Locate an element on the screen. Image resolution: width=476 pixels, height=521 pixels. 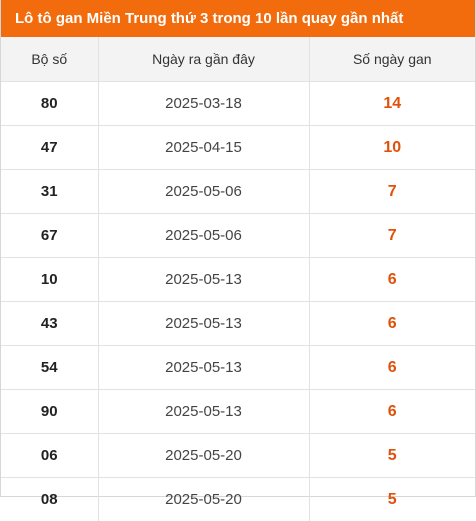
table-header-row: Bộ số Ngày ra gần đây Số ngày gan is located at coordinates (238, 59).